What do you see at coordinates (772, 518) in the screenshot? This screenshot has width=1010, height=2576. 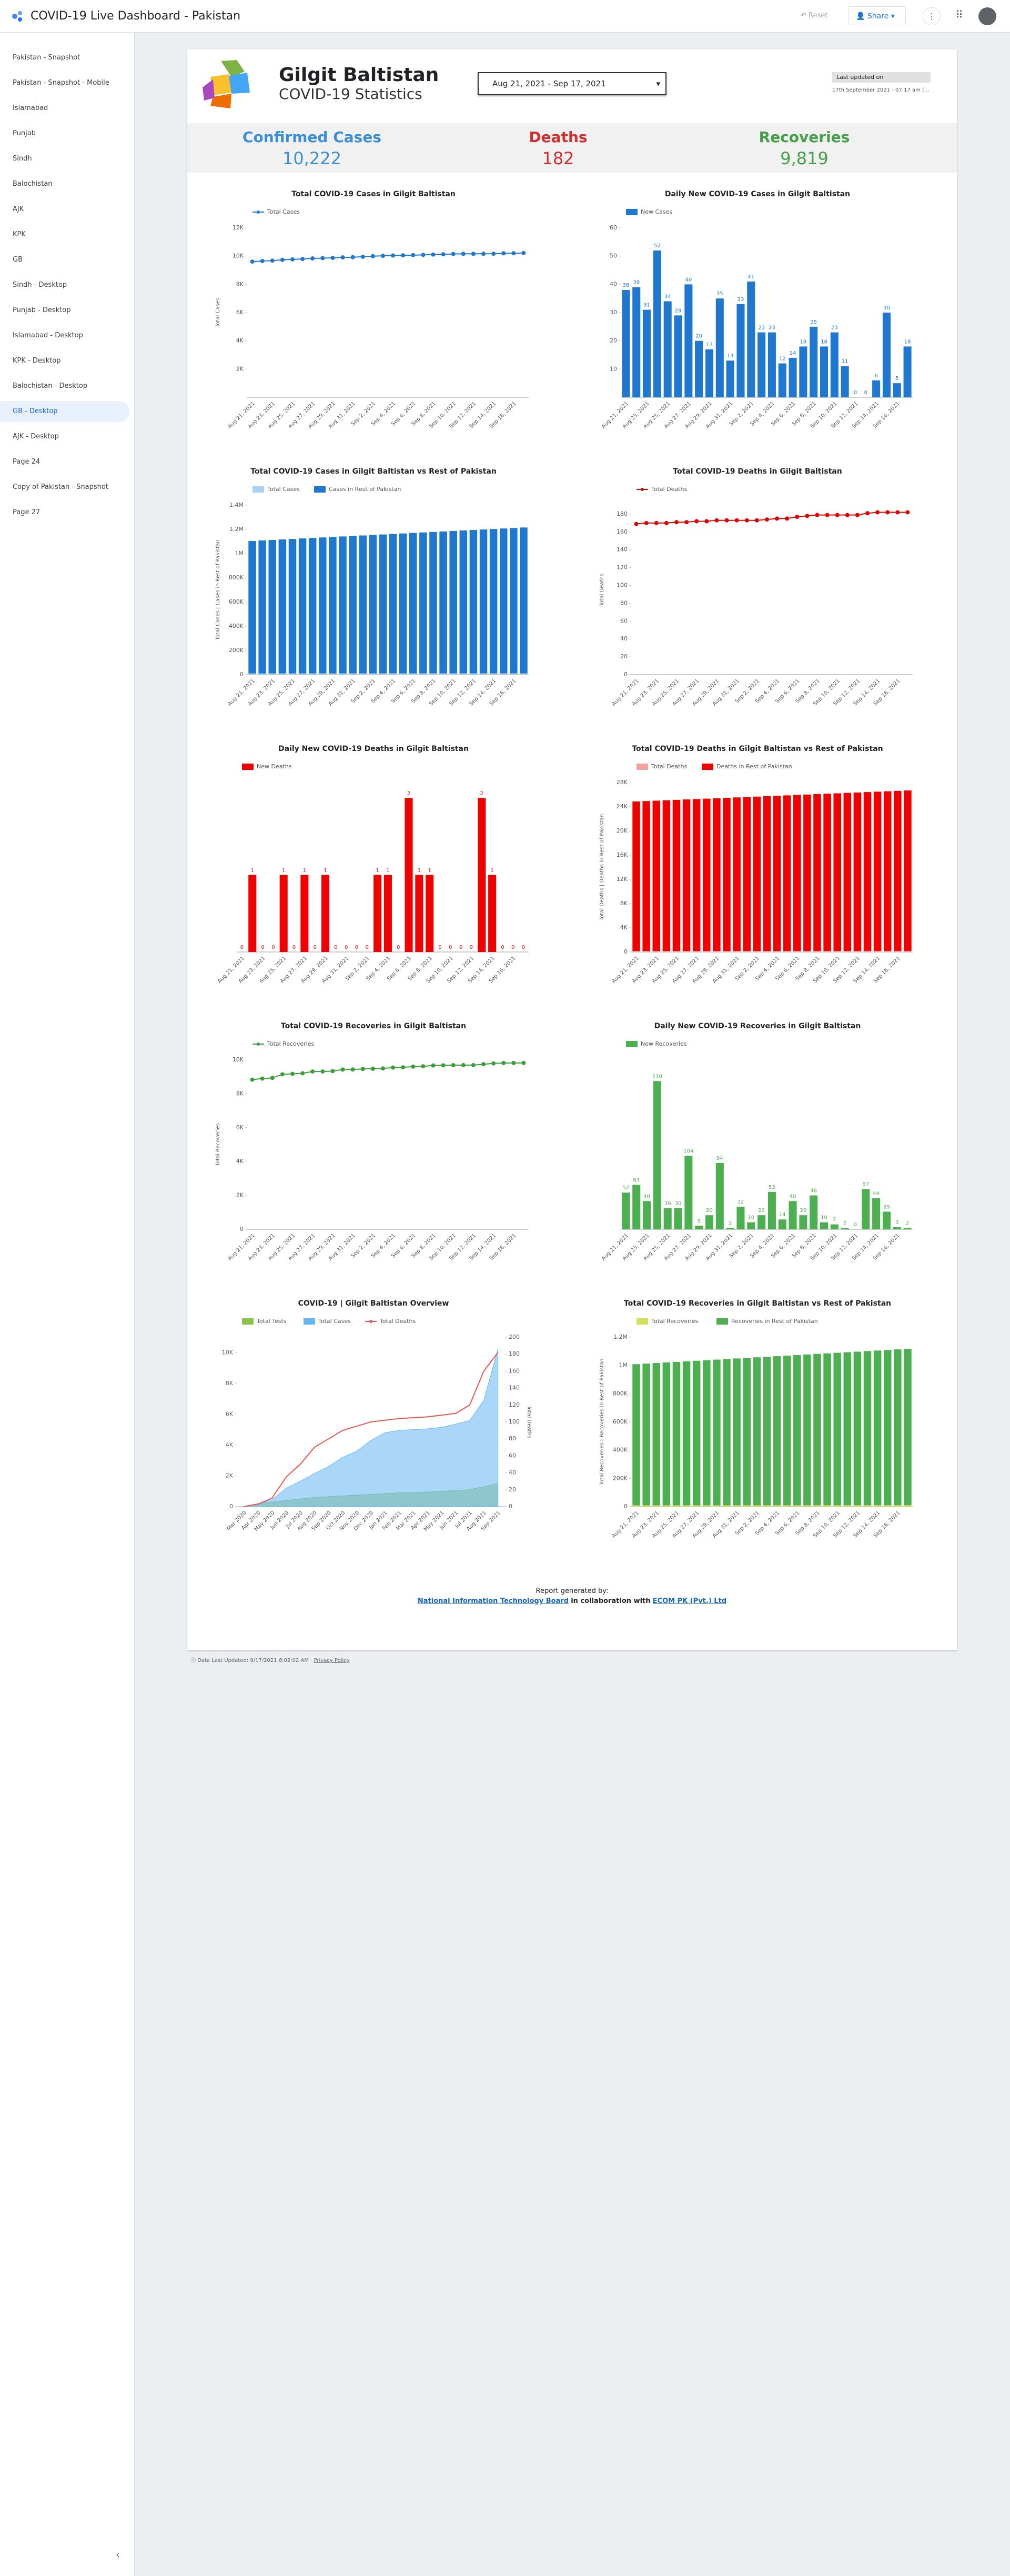 I see `line` at bounding box center [772, 518].